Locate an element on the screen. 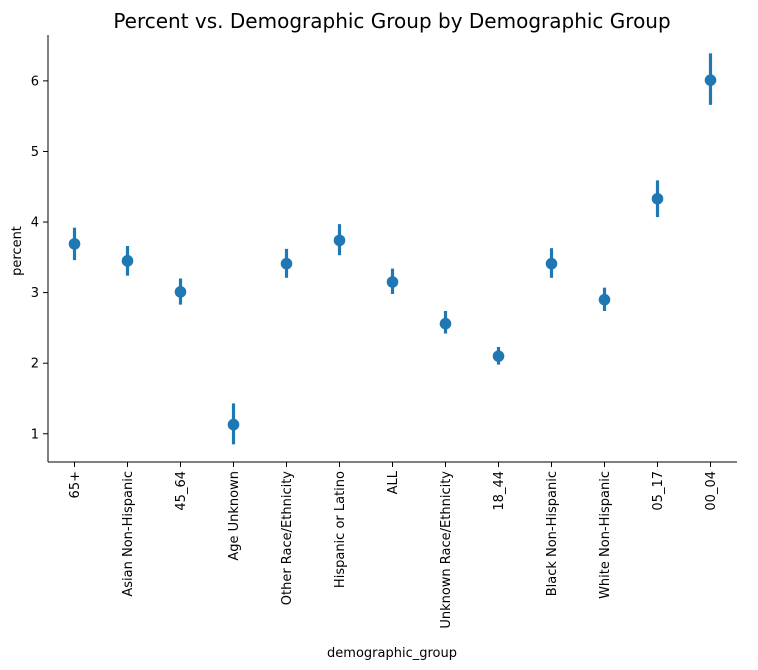 This screenshot has width=758, height=670. y-tick-label: 4 is located at coordinates (35, 223).